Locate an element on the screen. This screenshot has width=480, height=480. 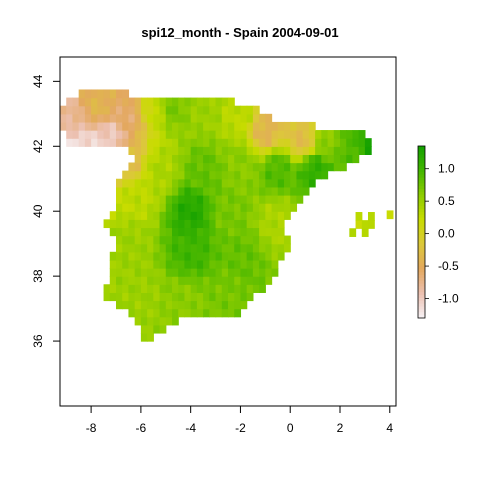
legend-tick-label: -1.0 is located at coordinates (448, 299).